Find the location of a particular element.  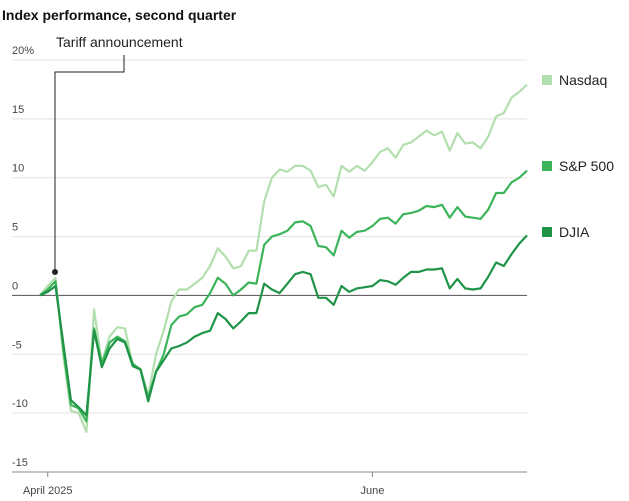

y-tick-label: -5 is located at coordinates (17, 345).